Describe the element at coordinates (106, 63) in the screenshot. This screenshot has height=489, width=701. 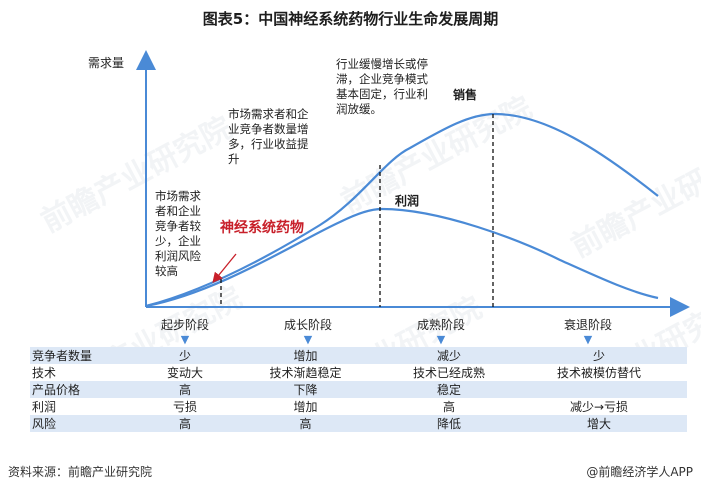
I see `y-axis-label: 需求量` at that location.